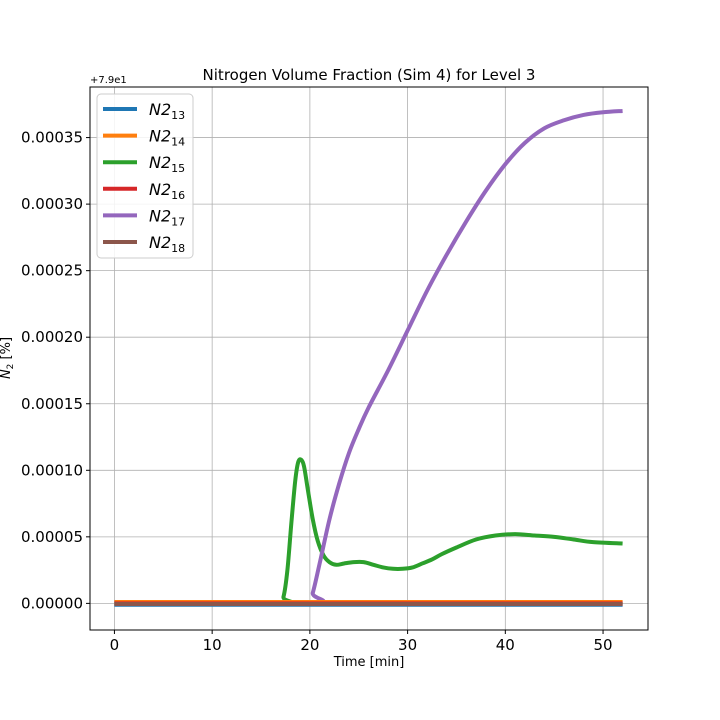  Describe the element at coordinates (7, 374) in the screenshot. I see `y-axis-label-base: N` at that location.